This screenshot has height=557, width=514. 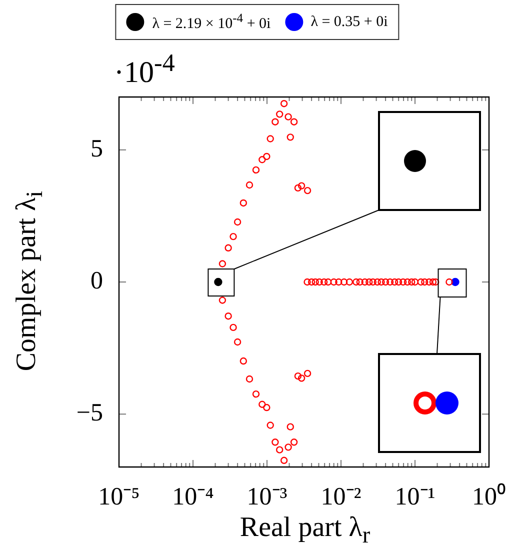 I want to click on x-tick-label: 10⁻³, so click(x=267, y=497).